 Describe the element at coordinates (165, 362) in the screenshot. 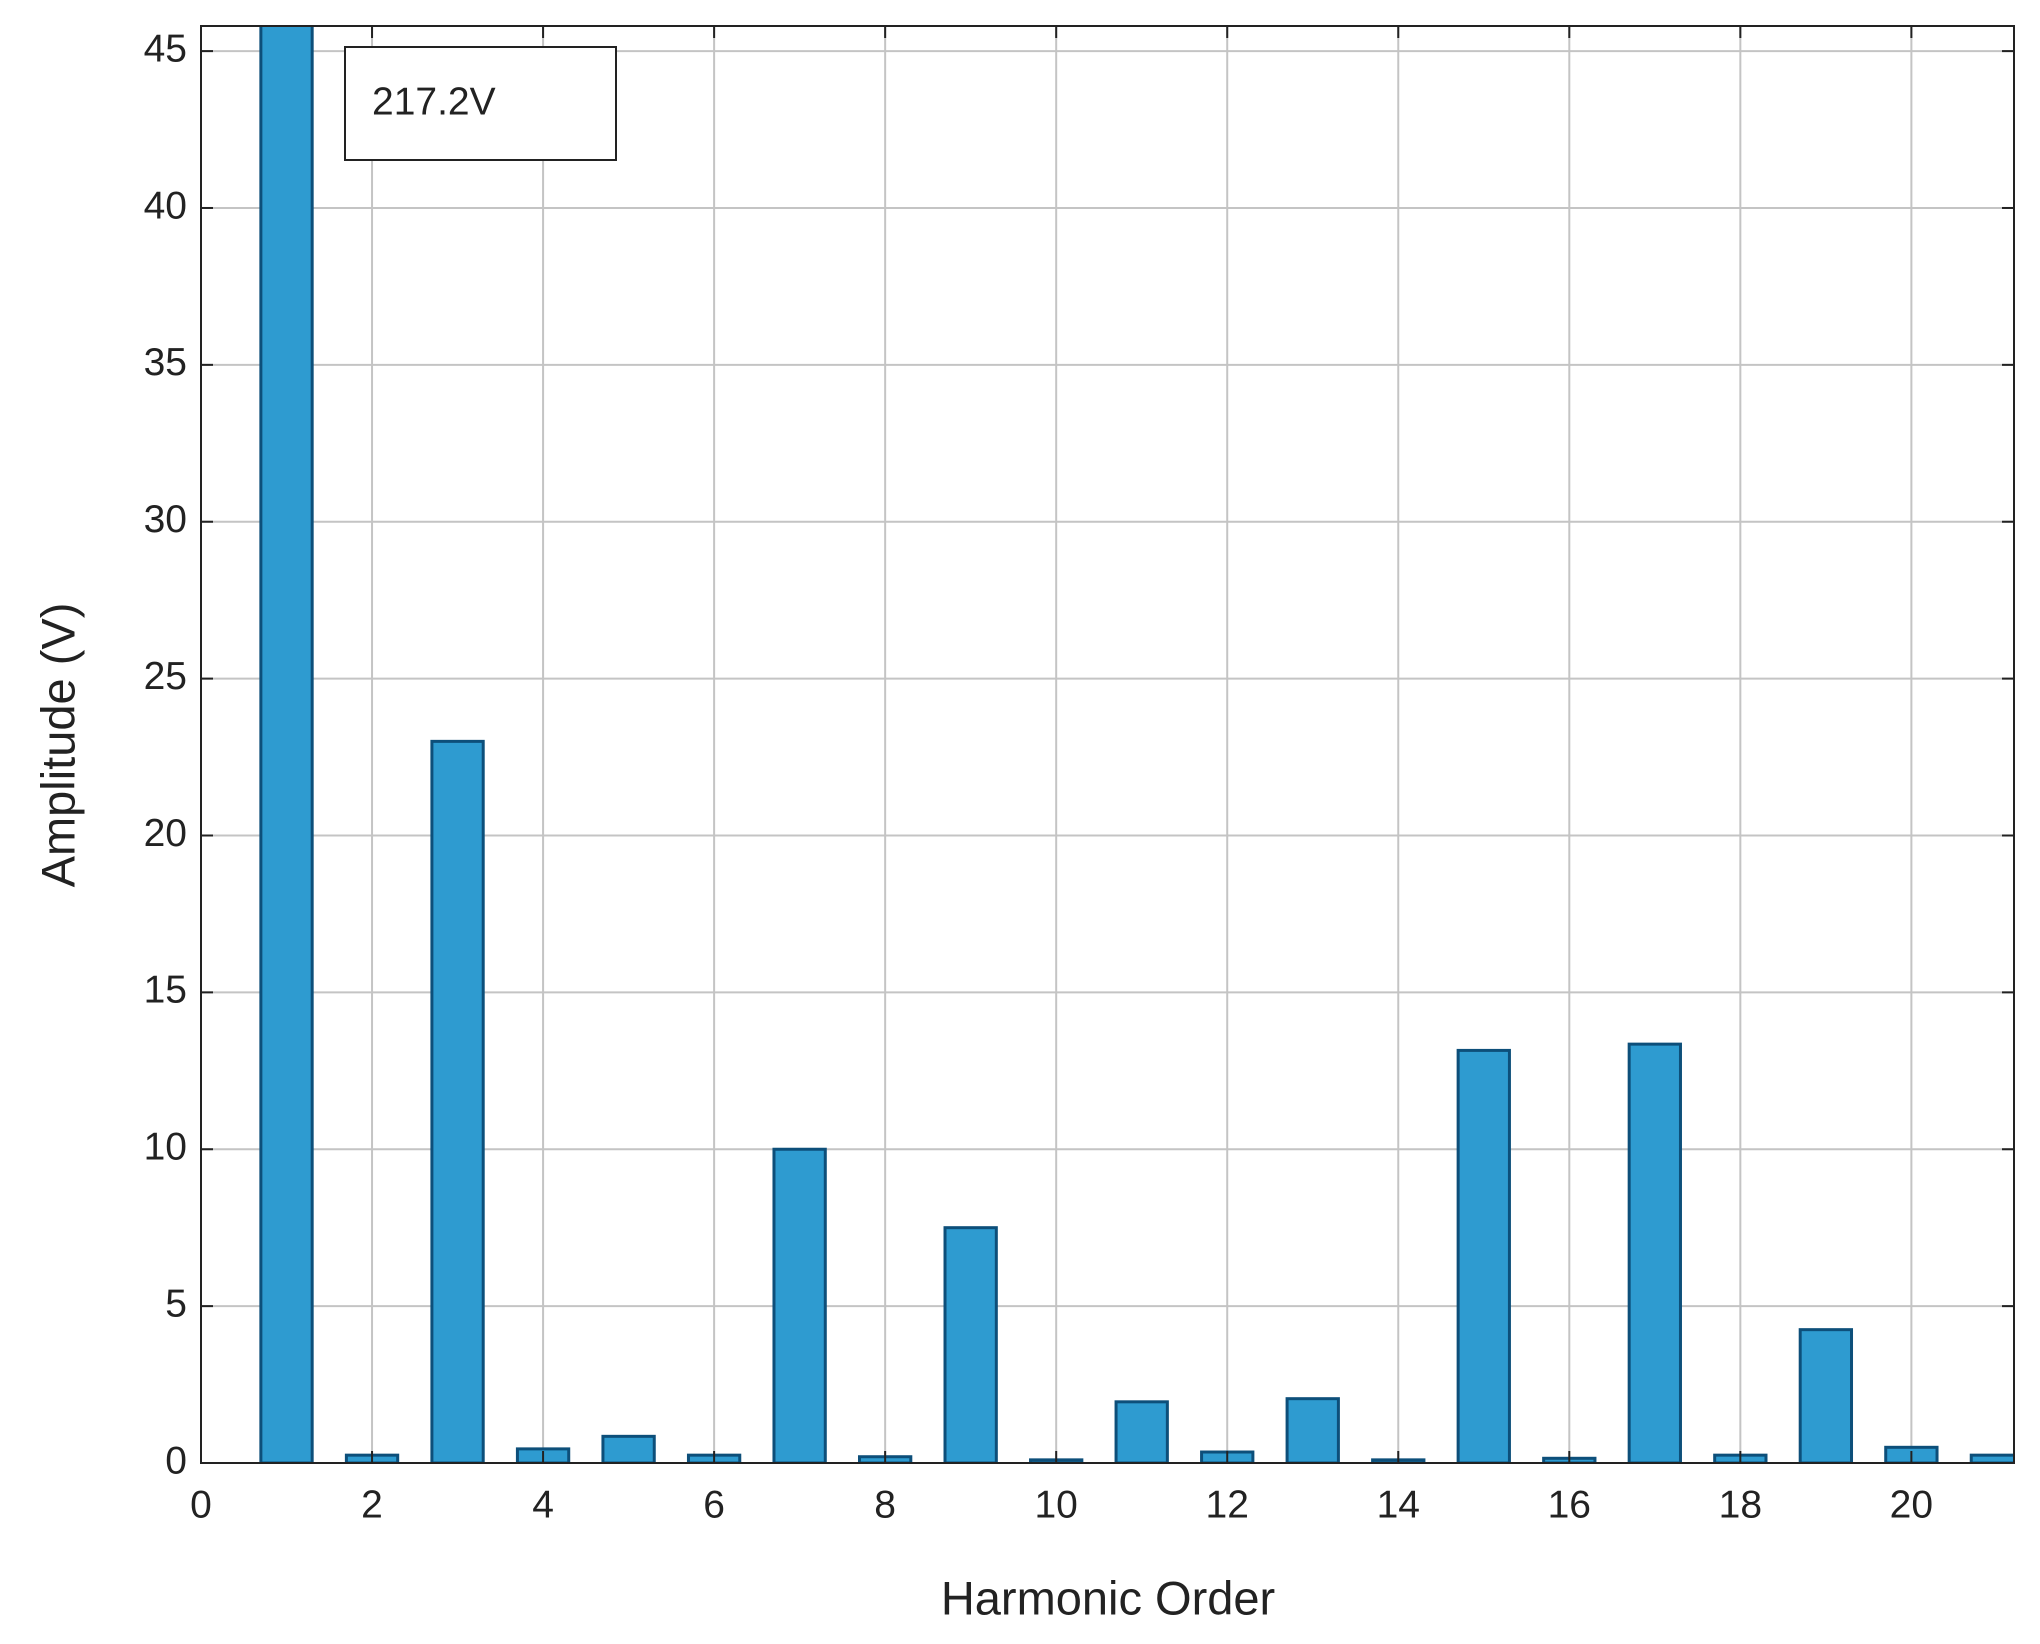

I see `y-tick-label: 35` at that location.